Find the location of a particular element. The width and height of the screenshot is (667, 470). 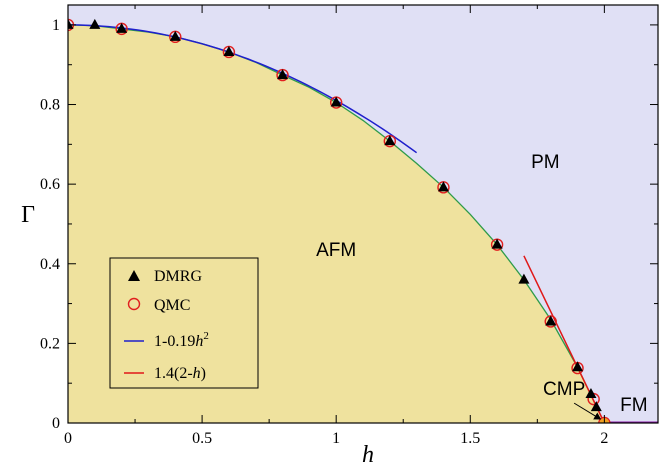

x-axis-label: h is located at coordinates (368, 455).